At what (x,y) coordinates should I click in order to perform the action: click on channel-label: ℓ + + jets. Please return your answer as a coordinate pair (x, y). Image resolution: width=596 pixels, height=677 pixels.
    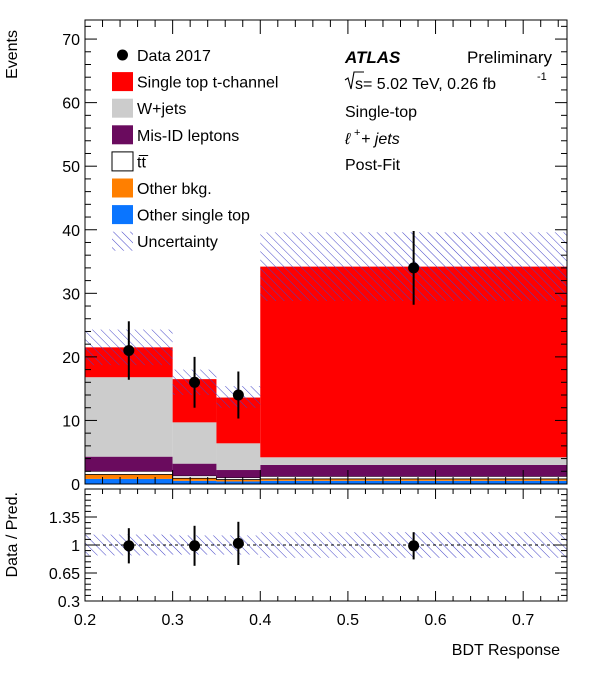
    Looking at the image, I should click on (372, 137).